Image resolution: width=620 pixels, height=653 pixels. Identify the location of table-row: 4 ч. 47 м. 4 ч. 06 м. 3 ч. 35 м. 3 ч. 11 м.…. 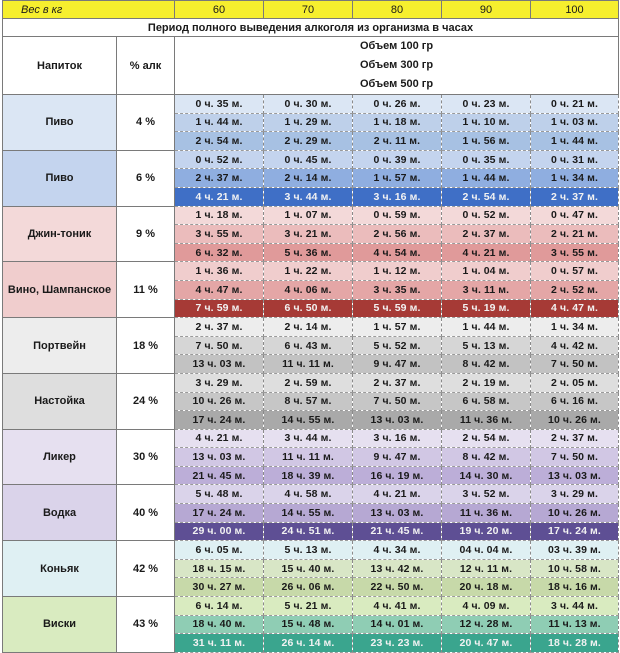
(311, 289).